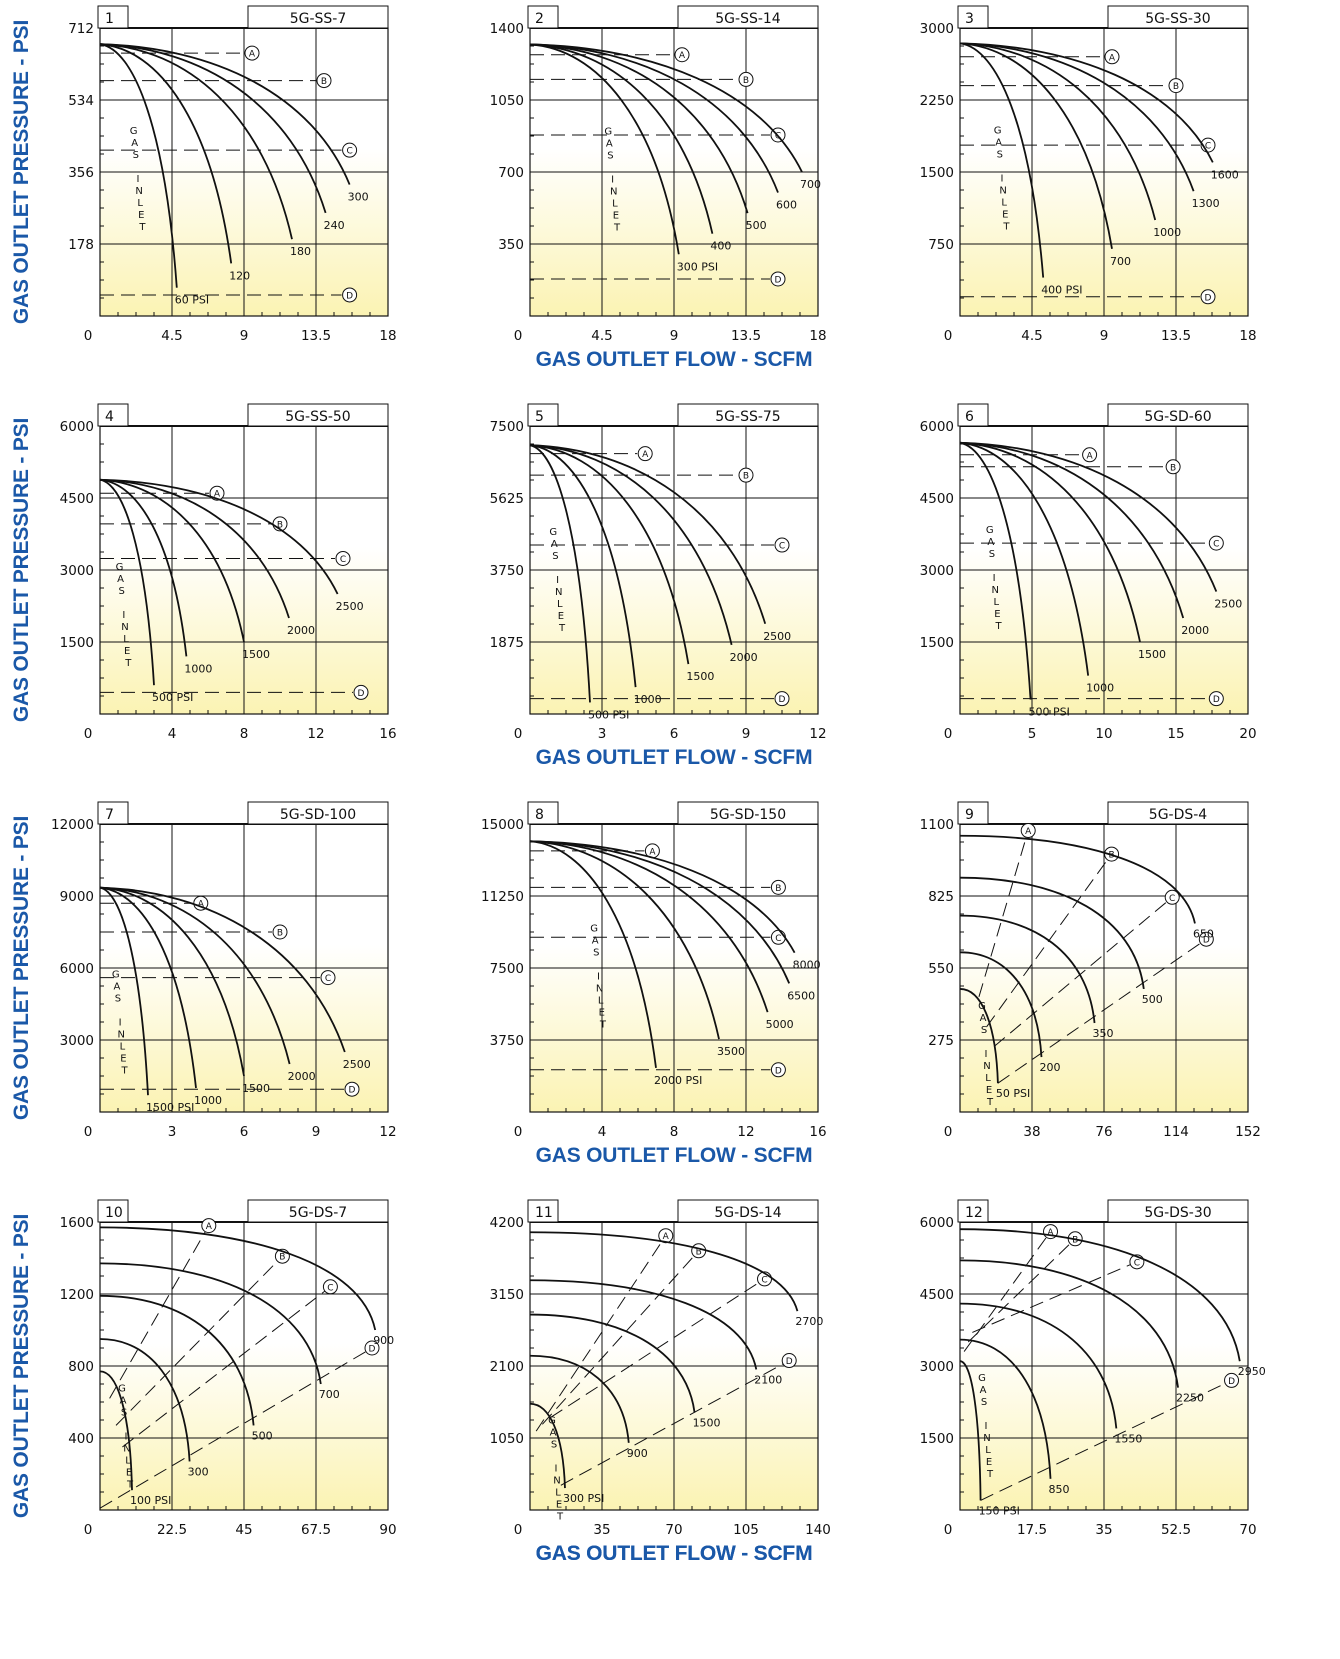 The width and height of the screenshot is (1340, 1659). What do you see at coordinates (1032, 1530) in the screenshot?
I see `x-tick-label: 17.5` at bounding box center [1032, 1530].